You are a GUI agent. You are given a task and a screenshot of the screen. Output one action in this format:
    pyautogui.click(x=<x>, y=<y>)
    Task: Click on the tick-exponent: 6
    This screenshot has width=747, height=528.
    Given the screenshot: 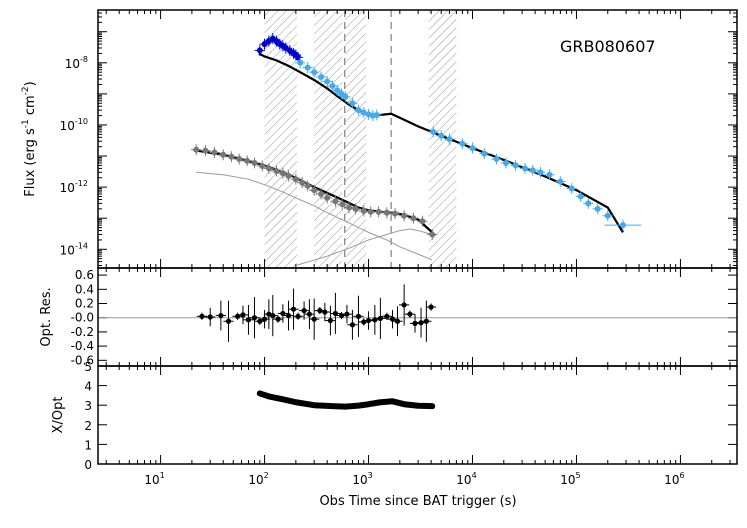 What is the action you would take?
    pyautogui.click(x=682, y=475)
    